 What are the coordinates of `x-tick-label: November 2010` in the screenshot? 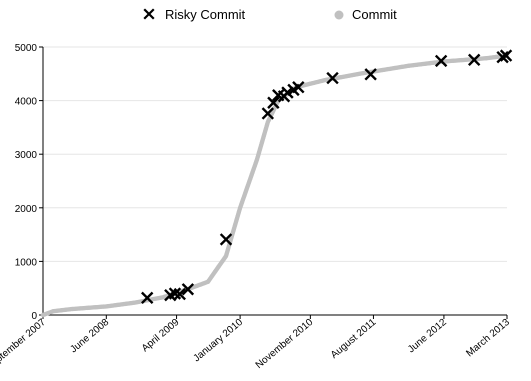 It's located at (285, 344).